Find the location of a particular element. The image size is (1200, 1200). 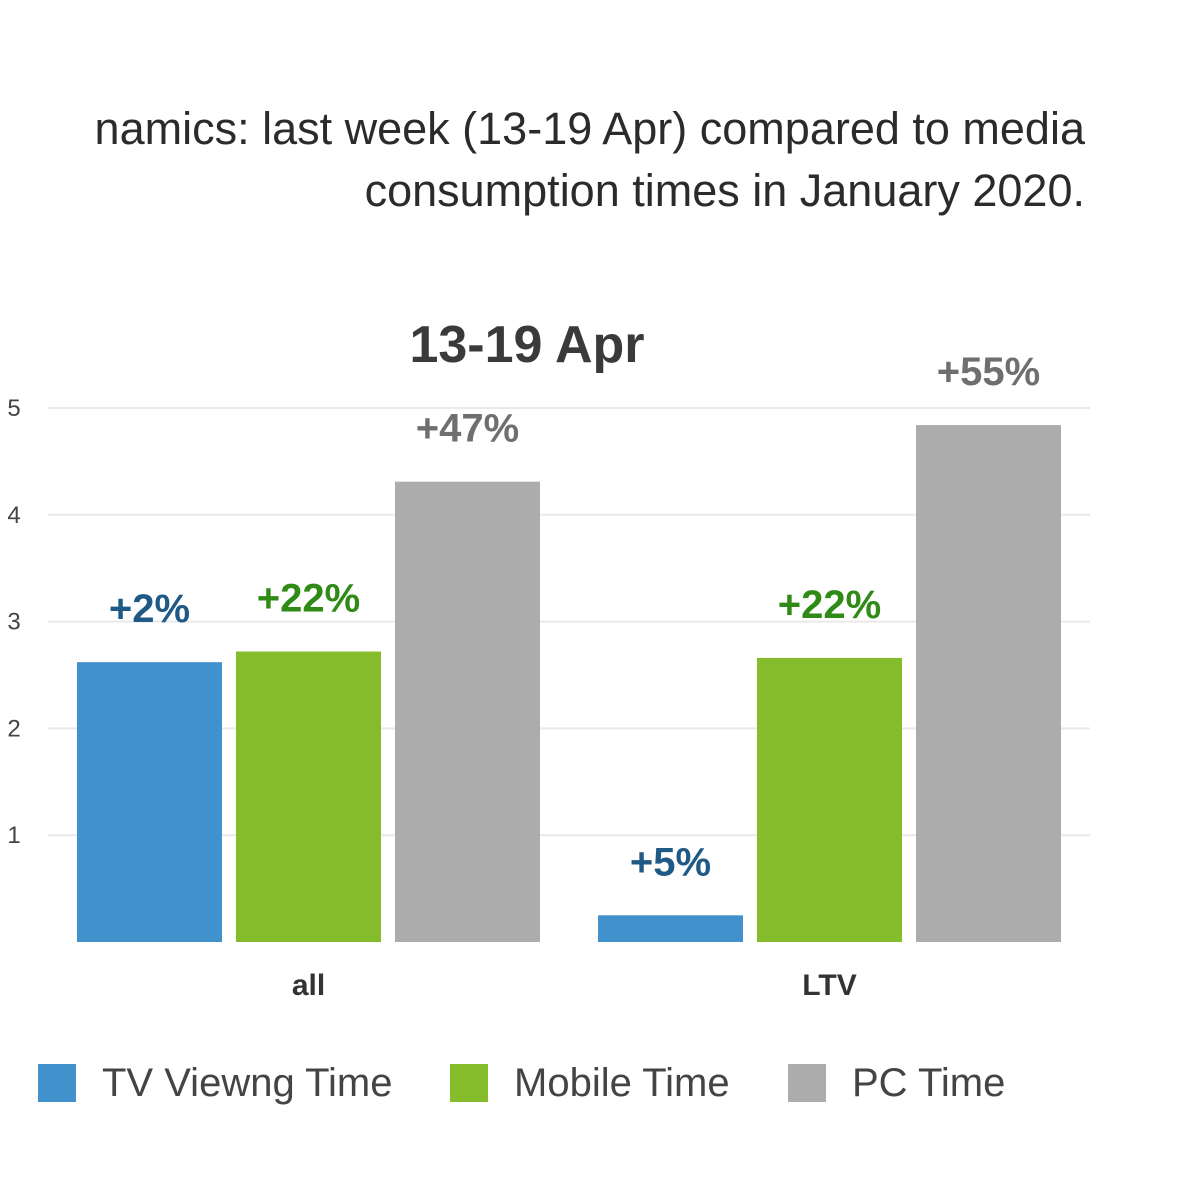

bar-tv-ltv is located at coordinates (670, 928).